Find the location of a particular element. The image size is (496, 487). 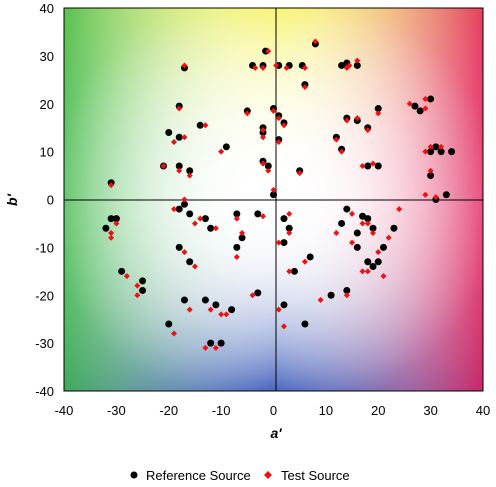

x-axis-title: a' is located at coordinates (276, 433).